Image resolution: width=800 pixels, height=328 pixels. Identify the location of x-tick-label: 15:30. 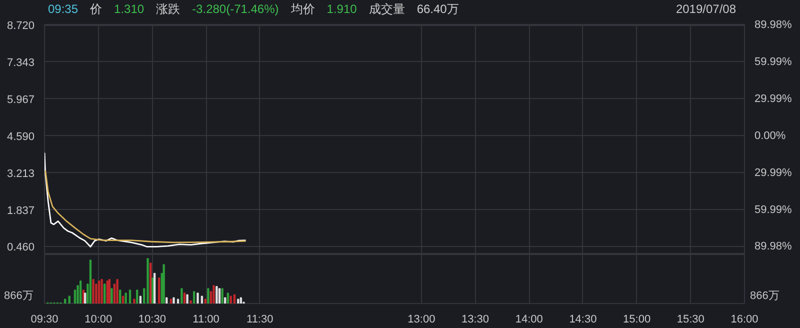
(690, 320).